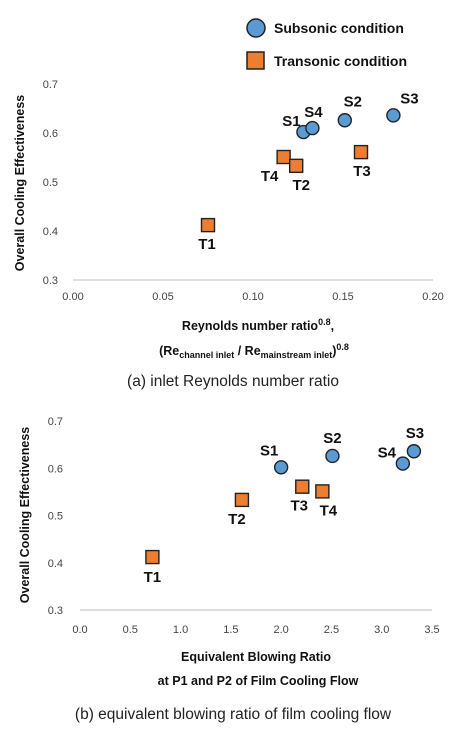  I want to click on chart-a-x-tick-label: 0.05, so click(162, 297).